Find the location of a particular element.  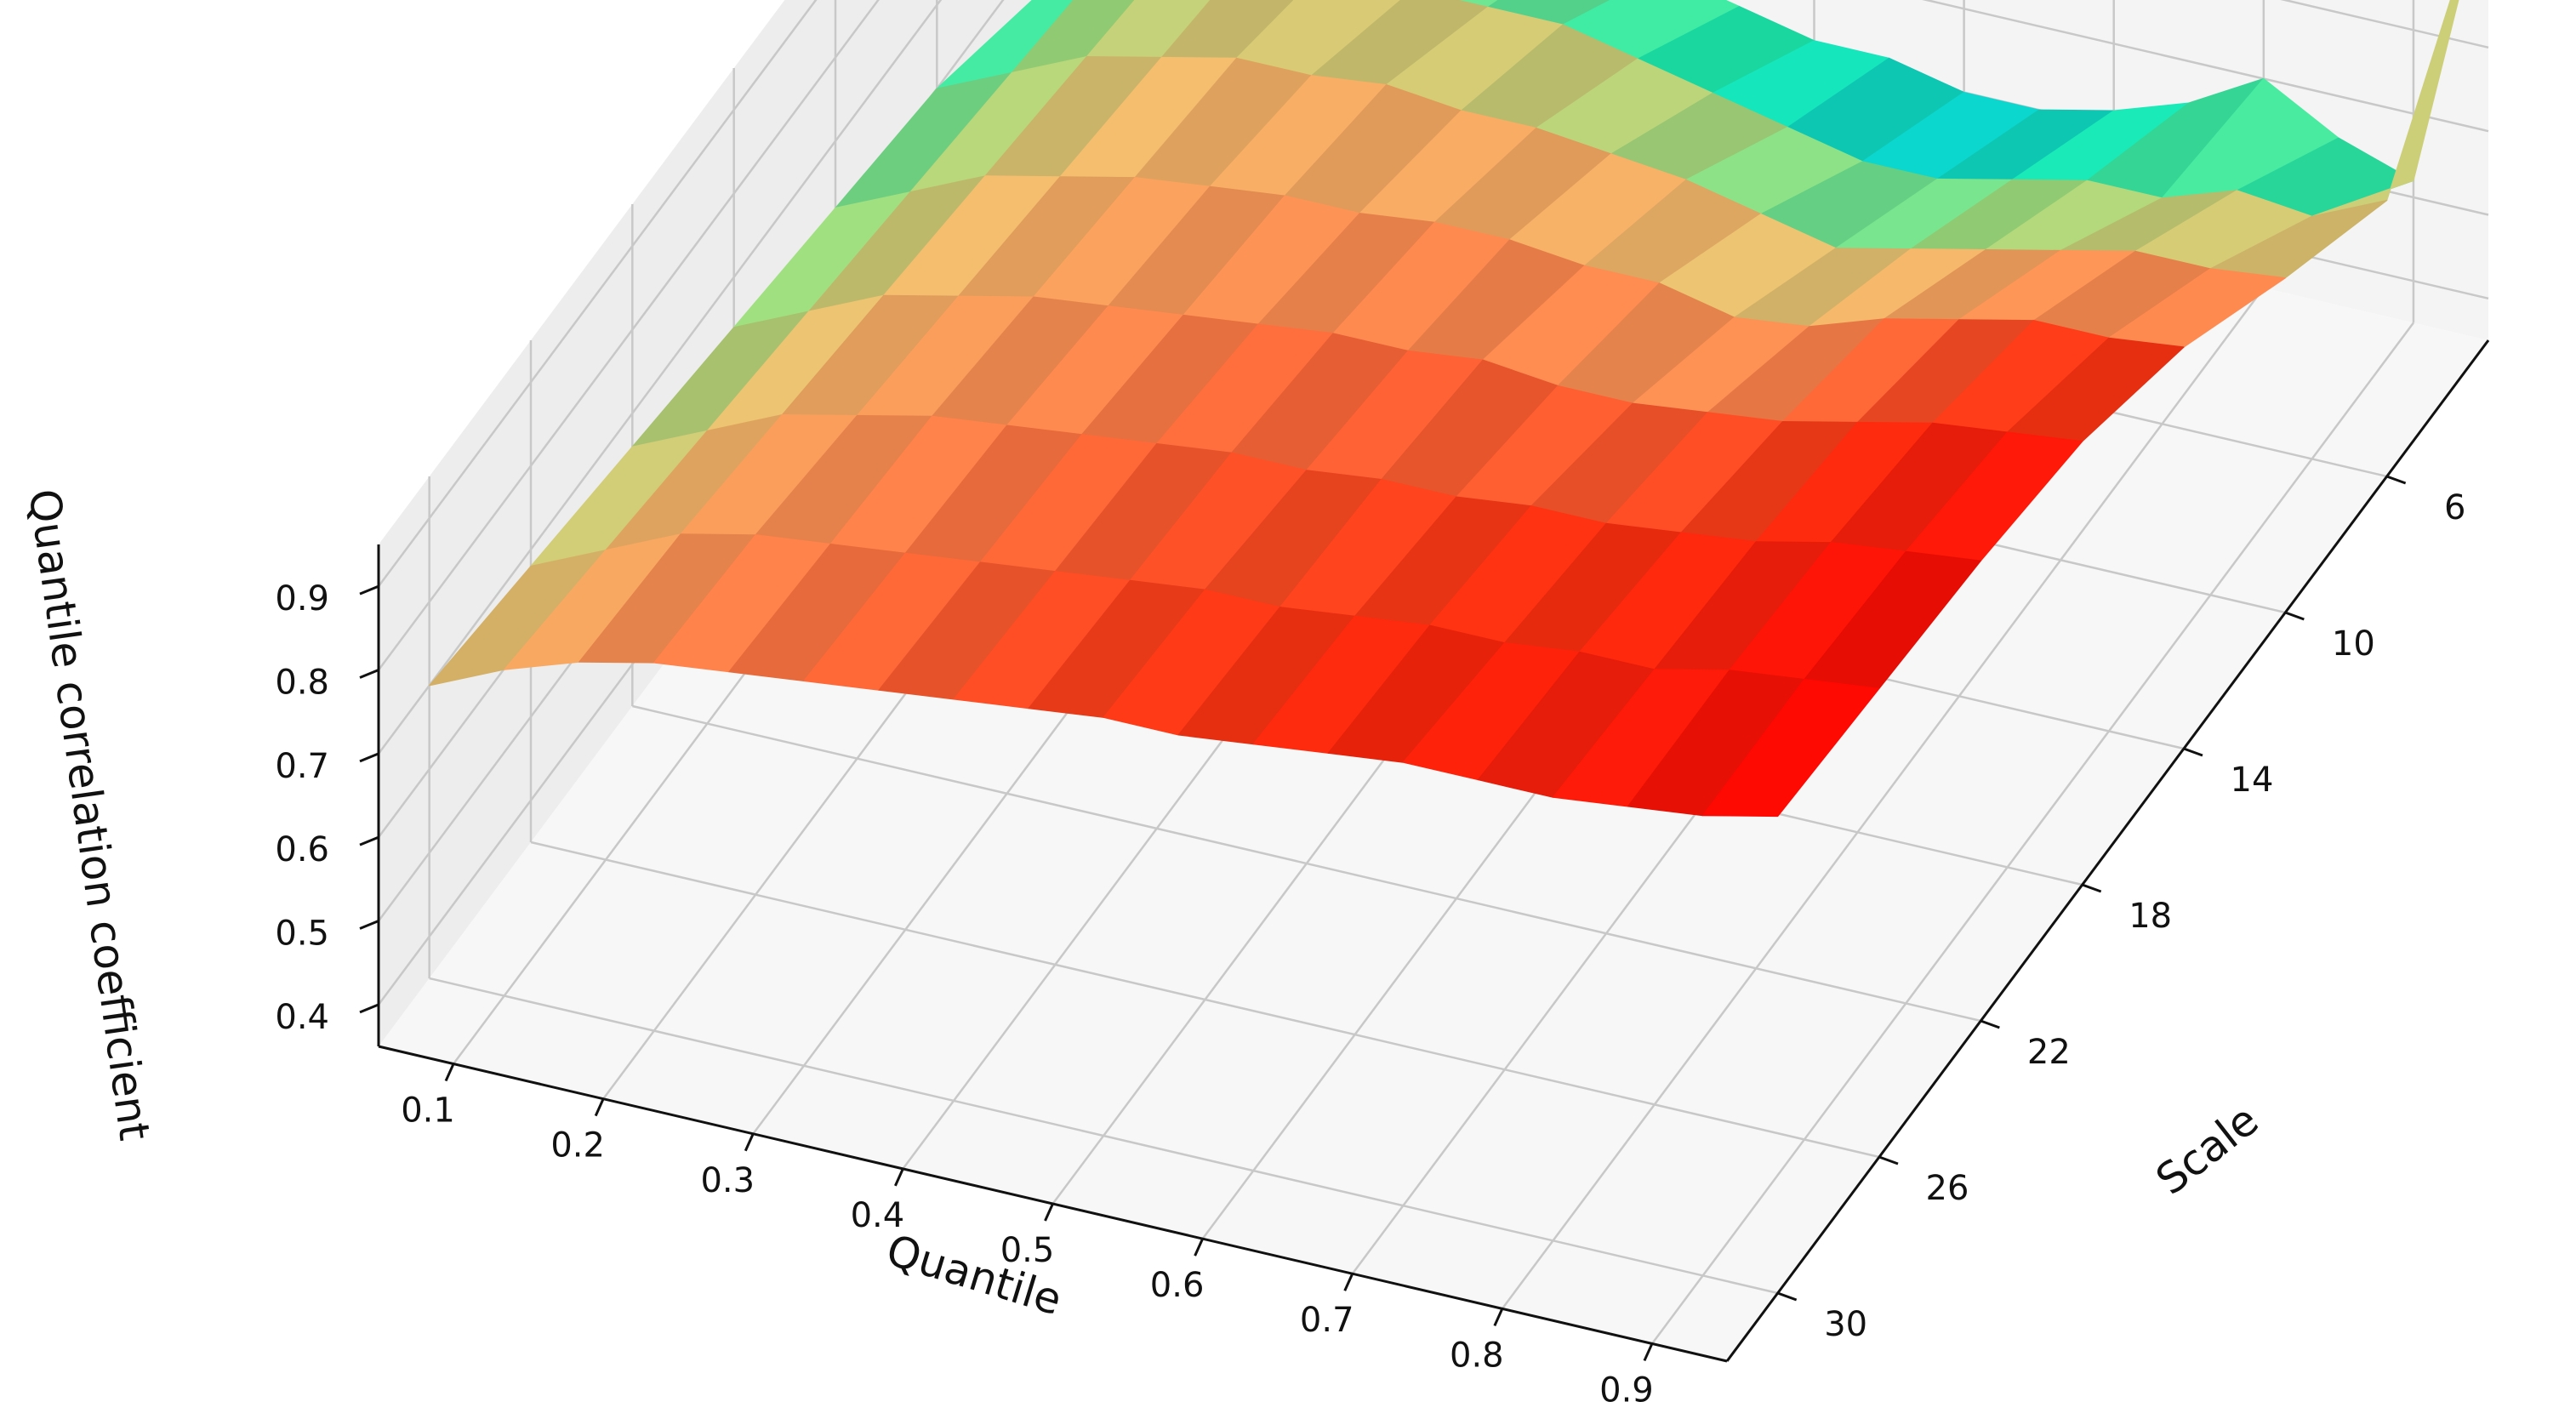

x-tick-label: 0.5 is located at coordinates (1027, 1251).